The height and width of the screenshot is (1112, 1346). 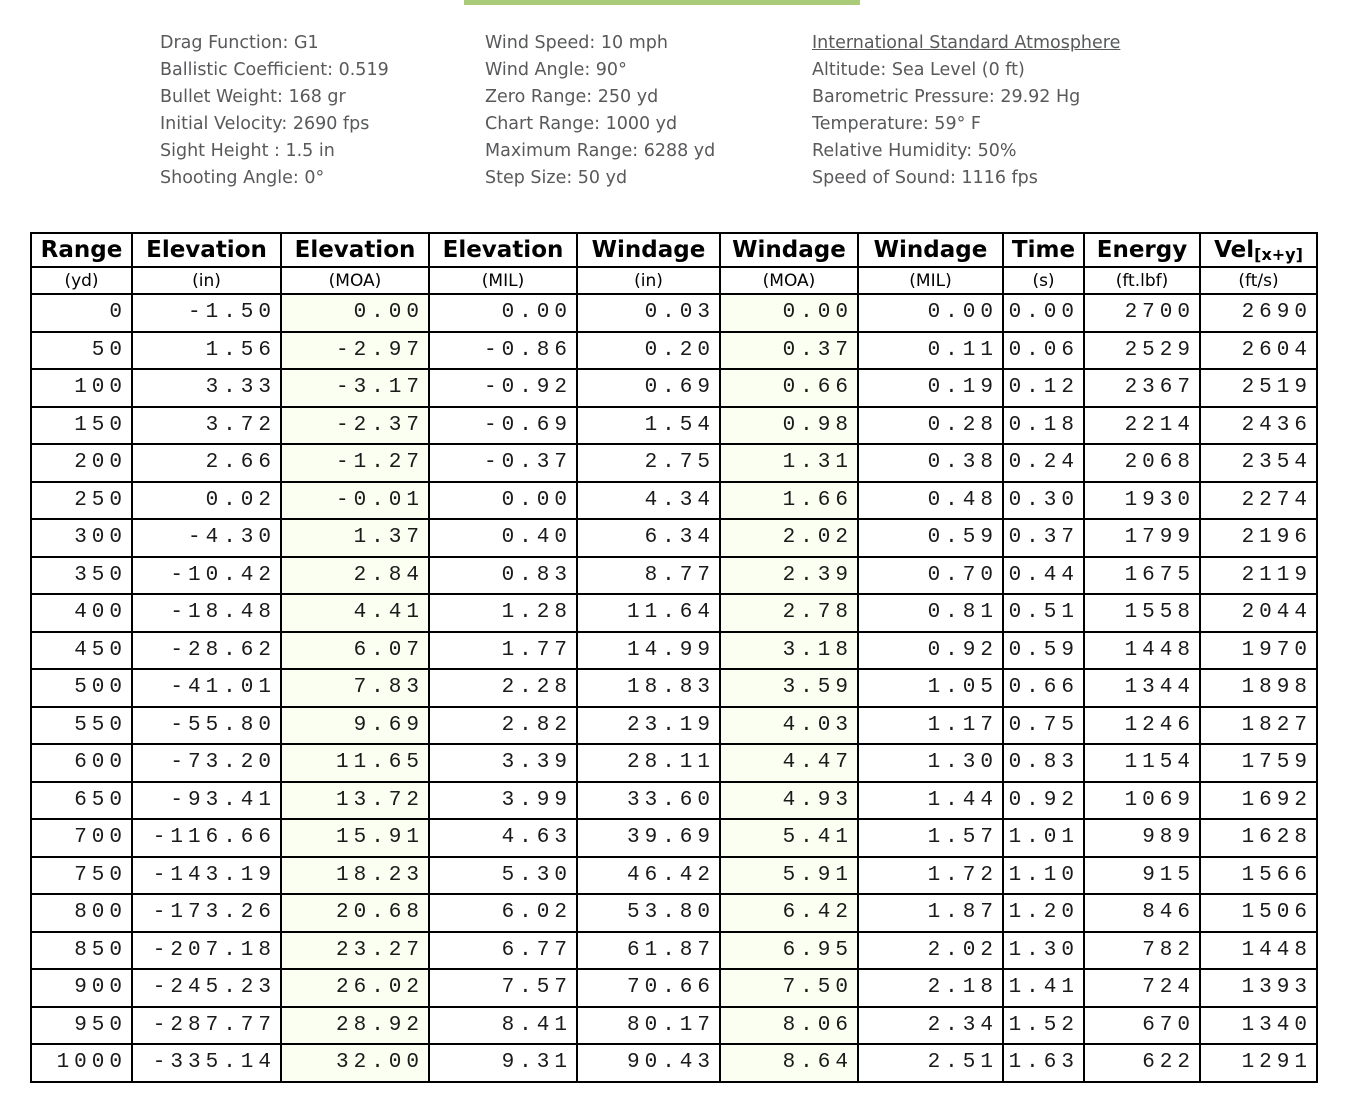 I want to click on table-cell: 2529, so click(x=1142, y=350).